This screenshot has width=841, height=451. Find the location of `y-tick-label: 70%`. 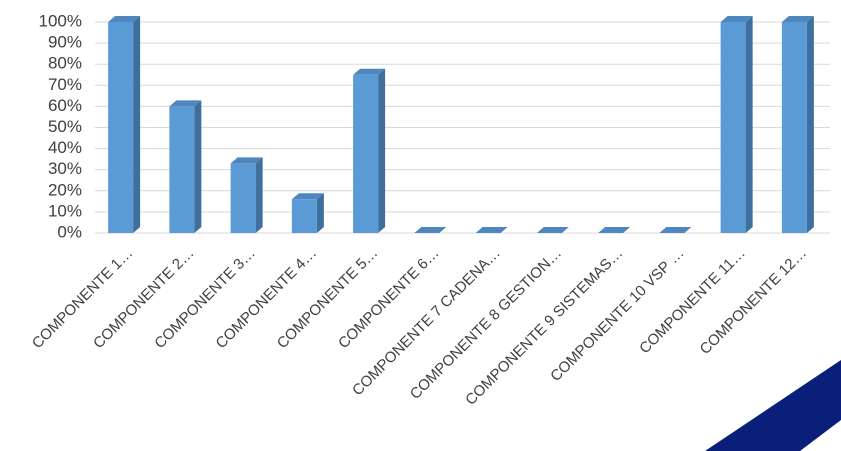

y-tick-label: 70% is located at coordinates (65, 84).